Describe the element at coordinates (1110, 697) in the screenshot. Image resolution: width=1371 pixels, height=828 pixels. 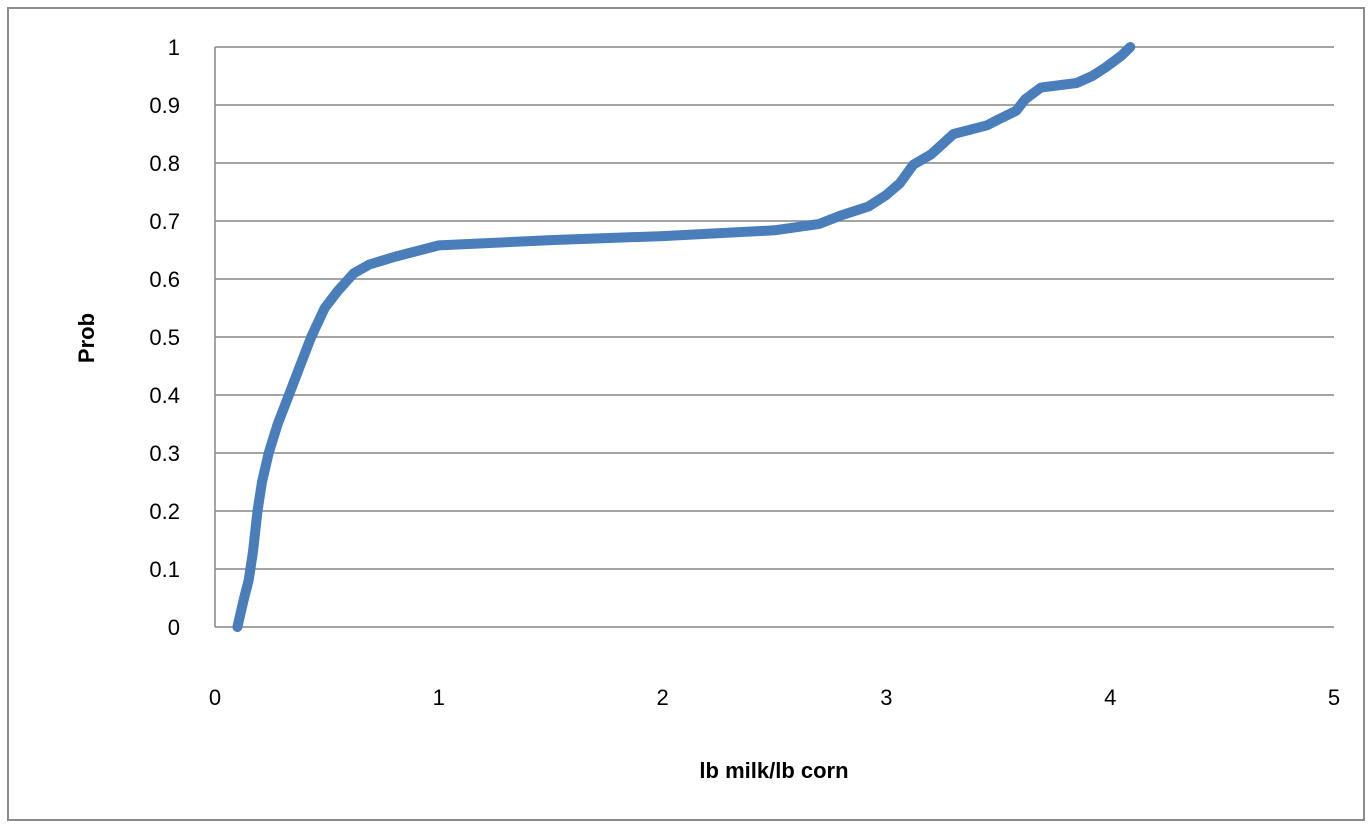
I see `x-tick-label: 4` at that location.